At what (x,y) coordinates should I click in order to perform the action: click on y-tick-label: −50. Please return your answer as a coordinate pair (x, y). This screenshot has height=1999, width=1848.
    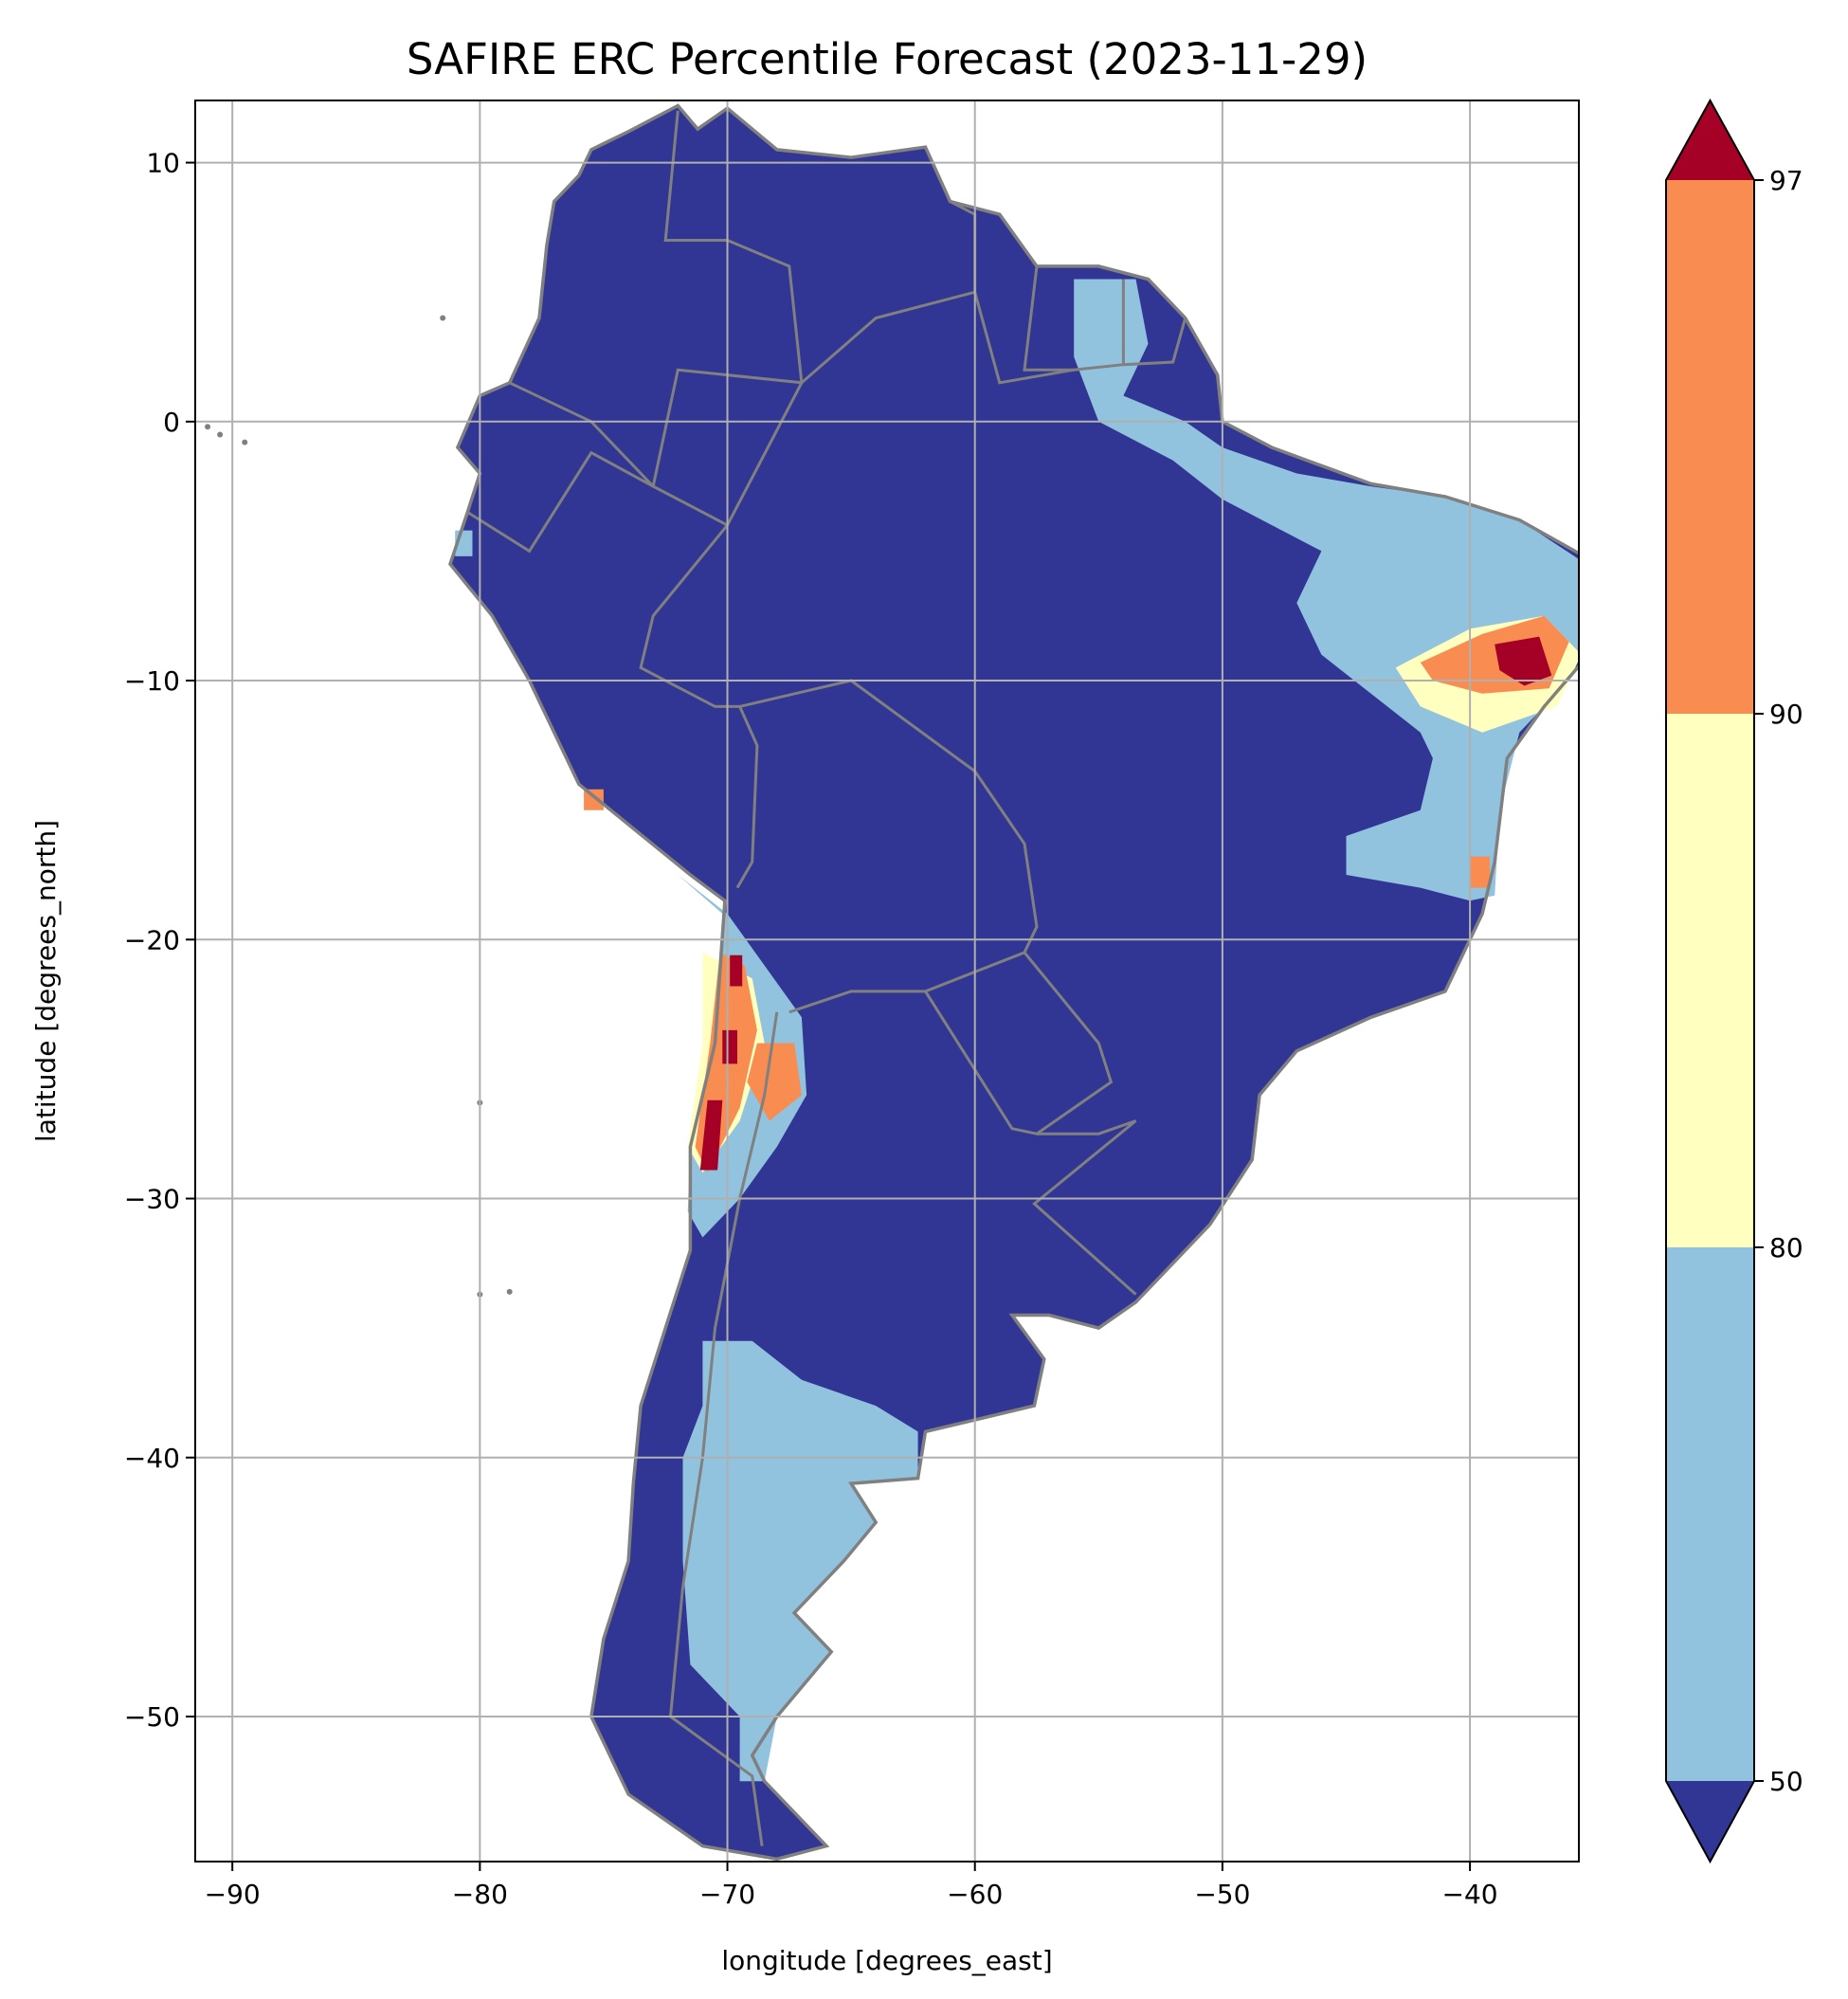
    Looking at the image, I should click on (152, 1717).